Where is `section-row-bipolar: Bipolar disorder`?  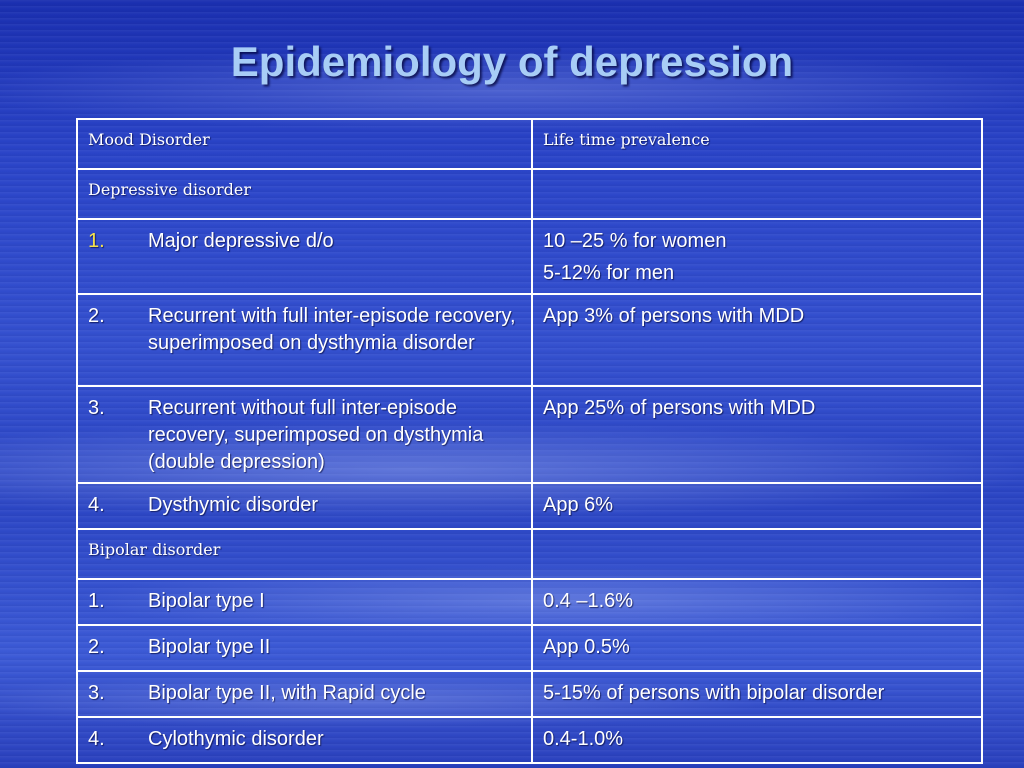 section-row-bipolar: Bipolar disorder is located at coordinates (529, 554).